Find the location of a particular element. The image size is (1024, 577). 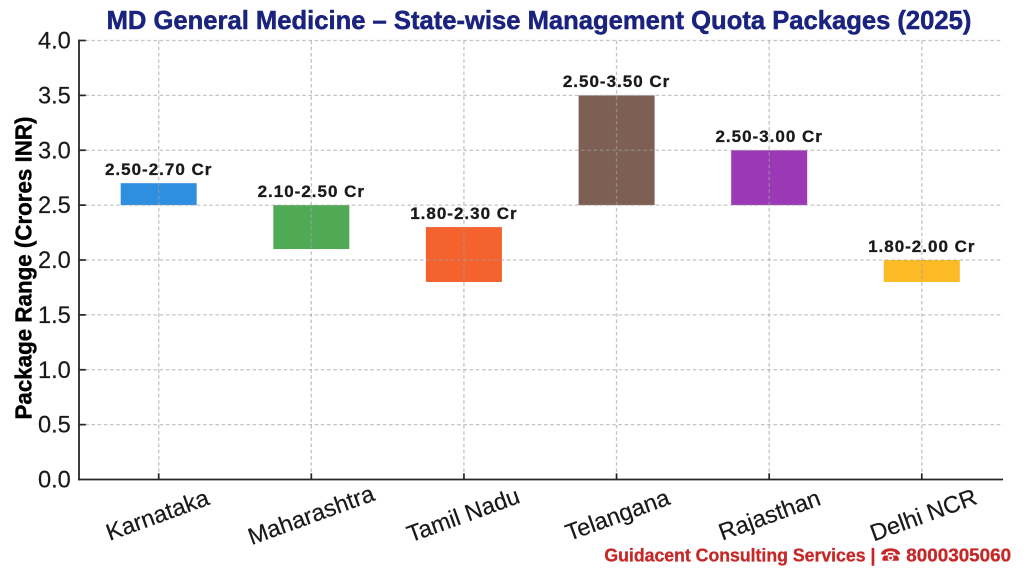

svg-text: Package Range (Crores INR) is located at coordinates (24, 268).